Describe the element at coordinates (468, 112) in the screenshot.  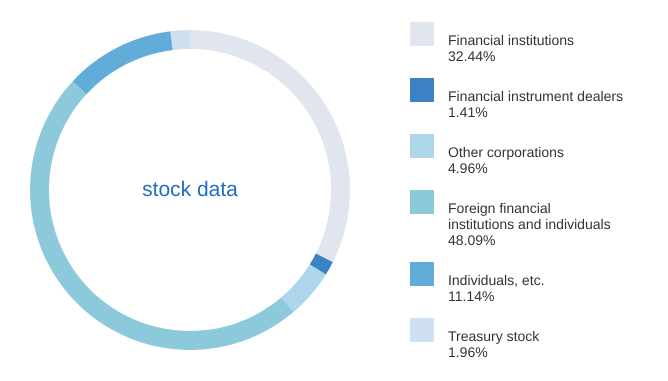
I see `data-label: 1.41%` at that location.